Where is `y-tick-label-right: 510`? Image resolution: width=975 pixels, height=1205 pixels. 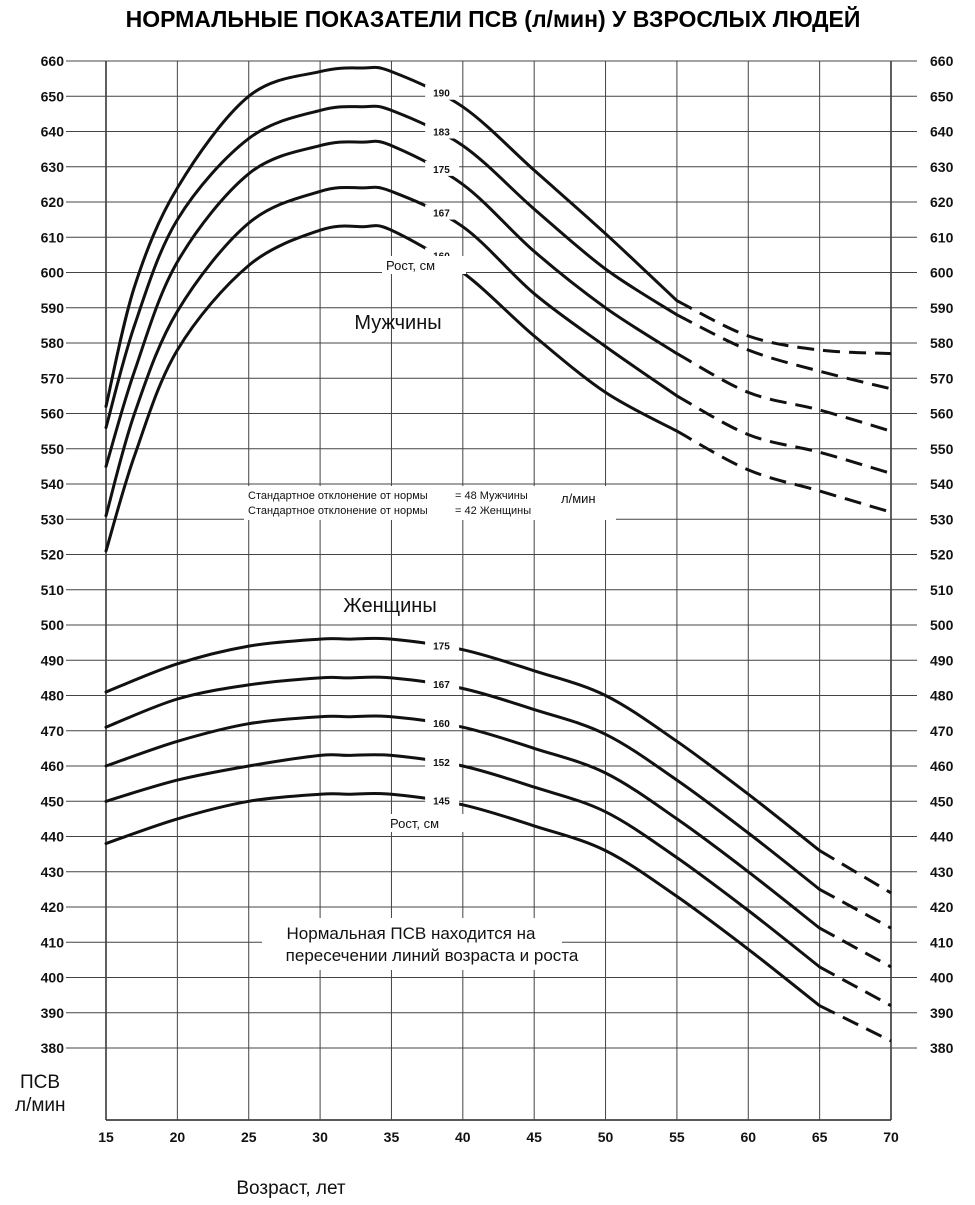
y-tick-label-right: 510 is located at coordinates (942, 590).